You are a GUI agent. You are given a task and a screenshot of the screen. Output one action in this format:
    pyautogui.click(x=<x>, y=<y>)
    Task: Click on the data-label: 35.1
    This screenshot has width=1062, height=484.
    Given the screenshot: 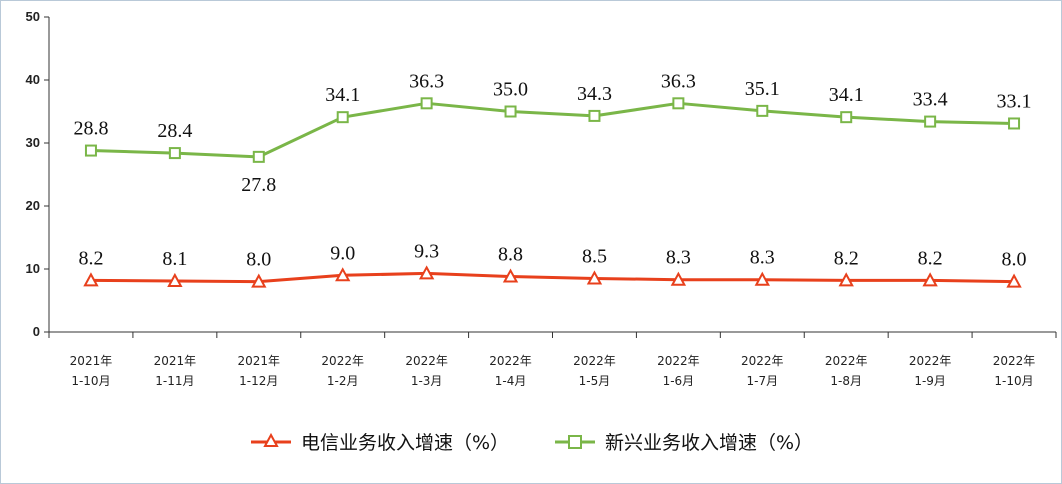 What is the action you would take?
    pyautogui.click(x=762, y=89)
    